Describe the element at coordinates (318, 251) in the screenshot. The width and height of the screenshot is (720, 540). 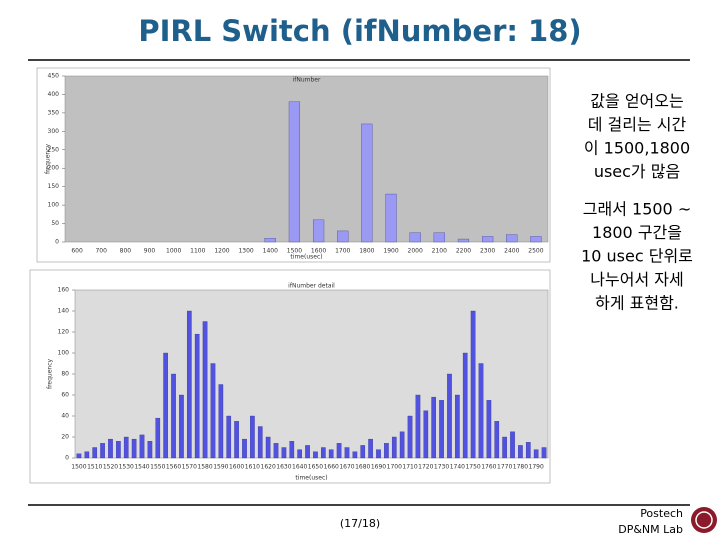
I see `x-tick-label: 1600` at that location.